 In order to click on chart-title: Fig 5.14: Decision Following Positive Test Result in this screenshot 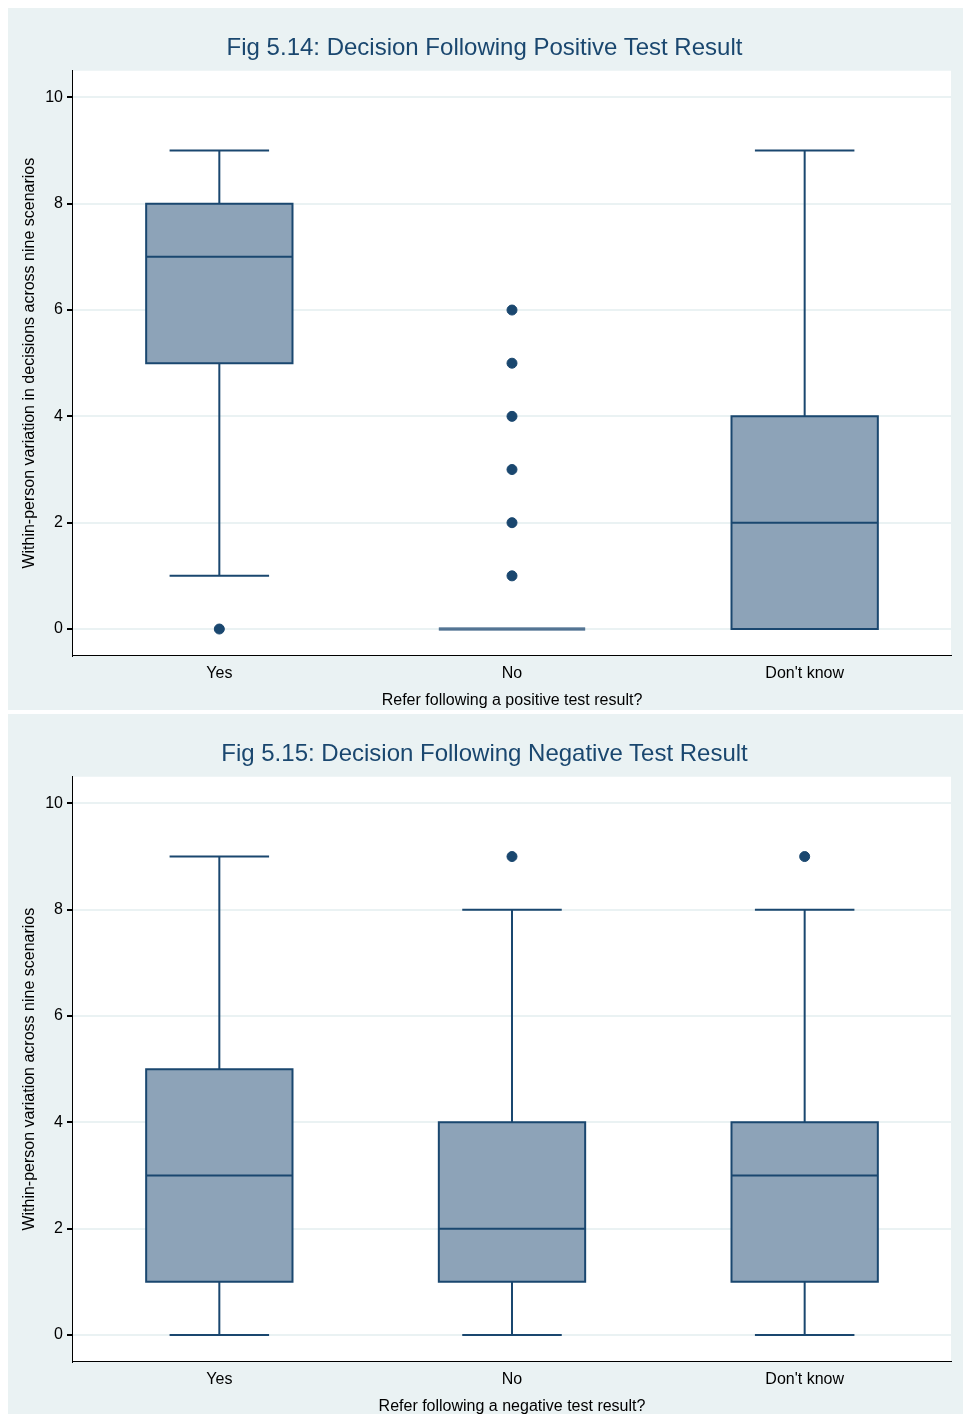, I will do `click(484, 47)`.